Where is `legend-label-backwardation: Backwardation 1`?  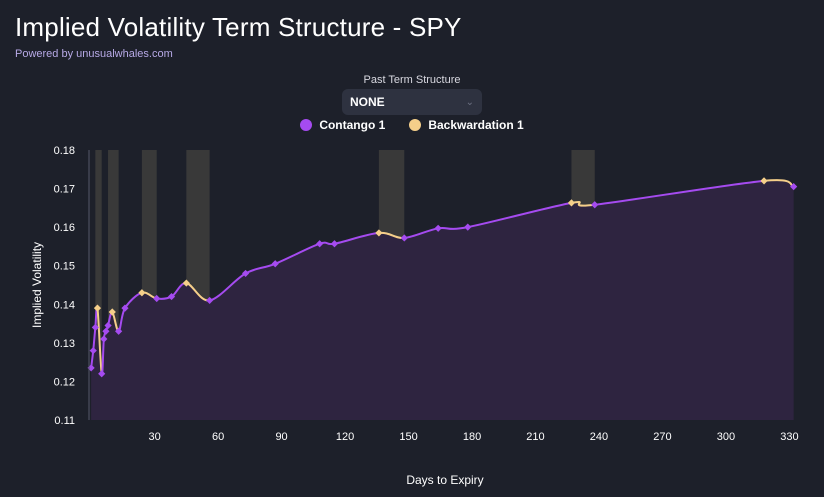
legend-label-backwardation: Backwardation 1 is located at coordinates (476, 125).